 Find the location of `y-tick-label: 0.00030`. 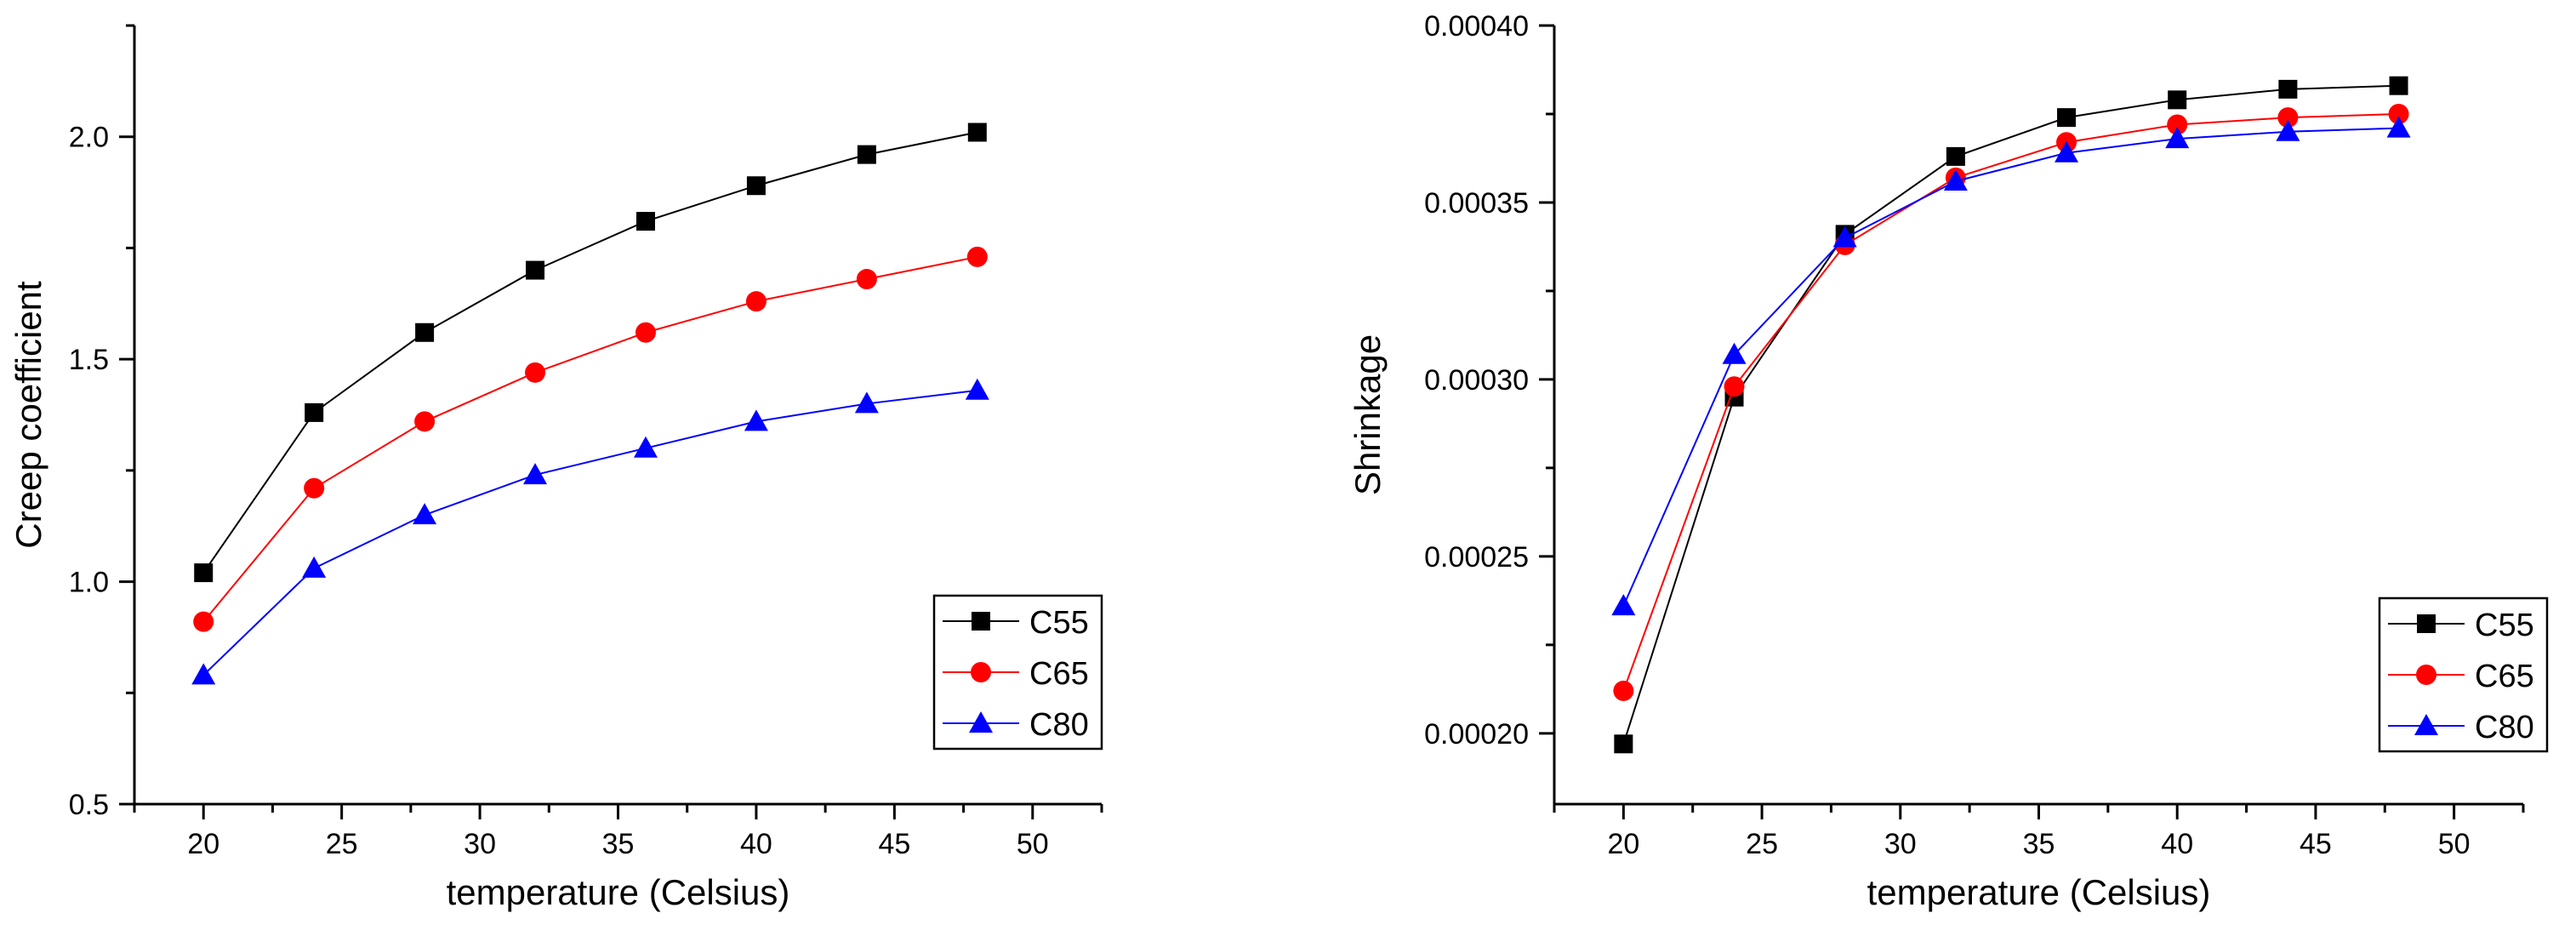

y-tick-label: 0.00030 is located at coordinates (1476, 381).